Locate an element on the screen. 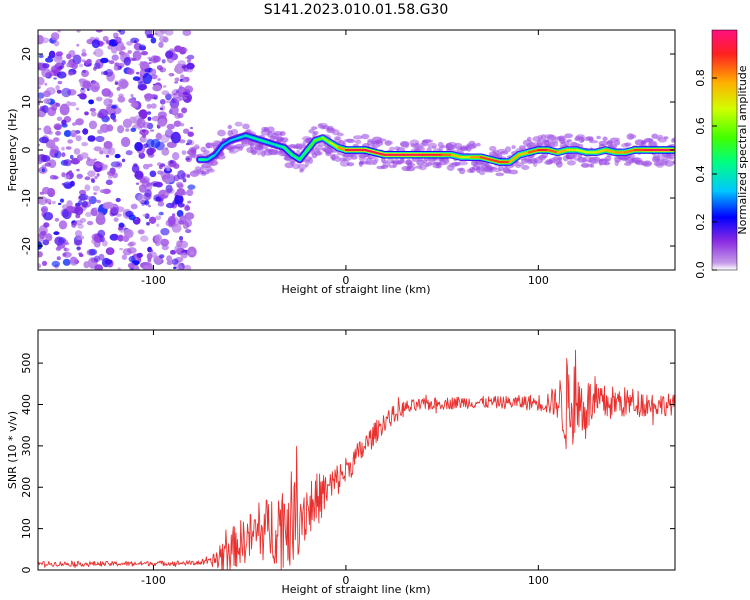 The width and height of the screenshot is (750, 600). spectrogram-ytick-label: 0 is located at coordinates (26, 150).